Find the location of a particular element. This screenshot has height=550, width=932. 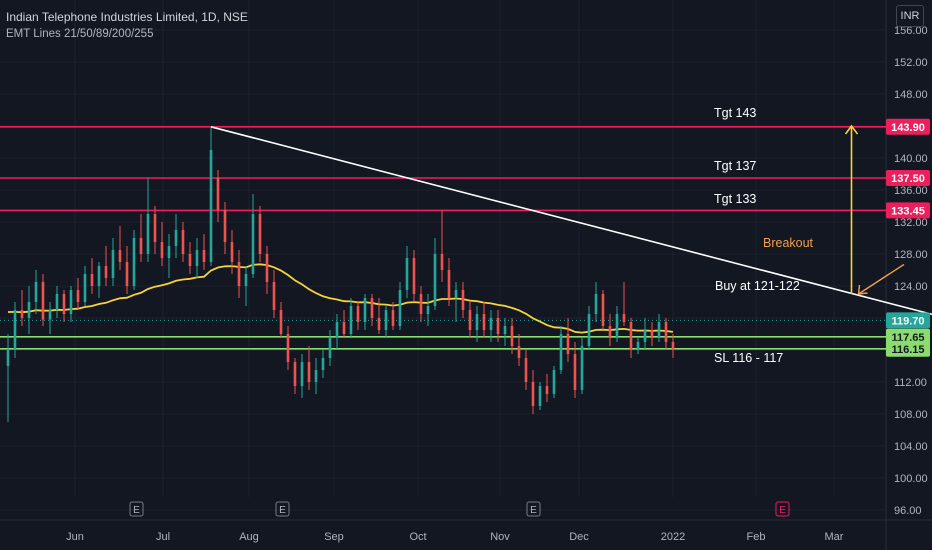

price-label-resistance: 137.50 is located at coordinates (908, 179).